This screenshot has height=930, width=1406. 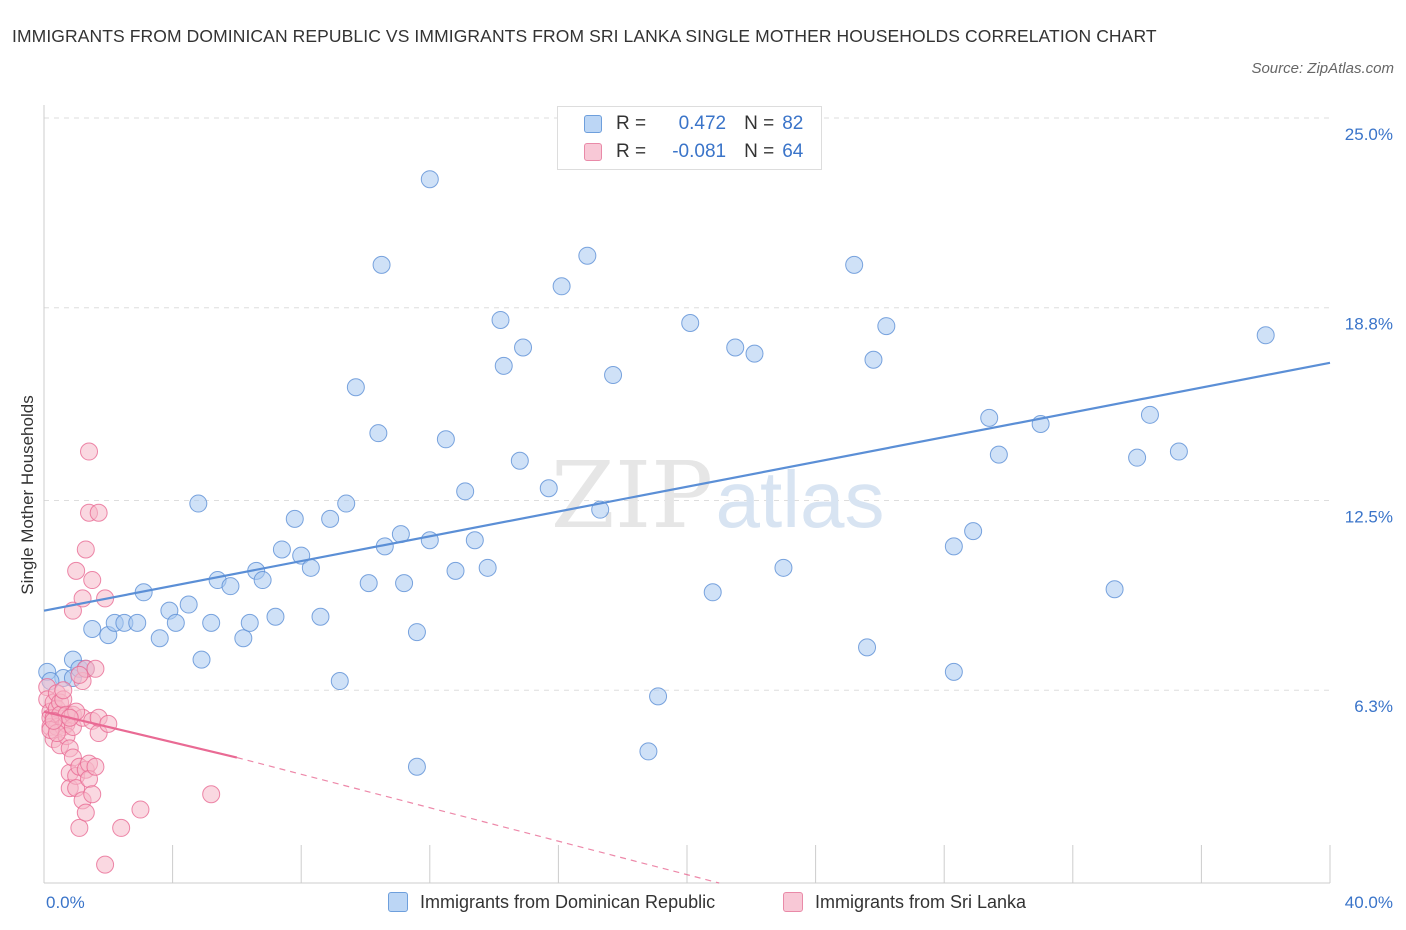 What do you see at coordinates (1369, 324) in the screenshot?
I see `y-tick-label: 18.8%` at bounding box center [1369, 324].